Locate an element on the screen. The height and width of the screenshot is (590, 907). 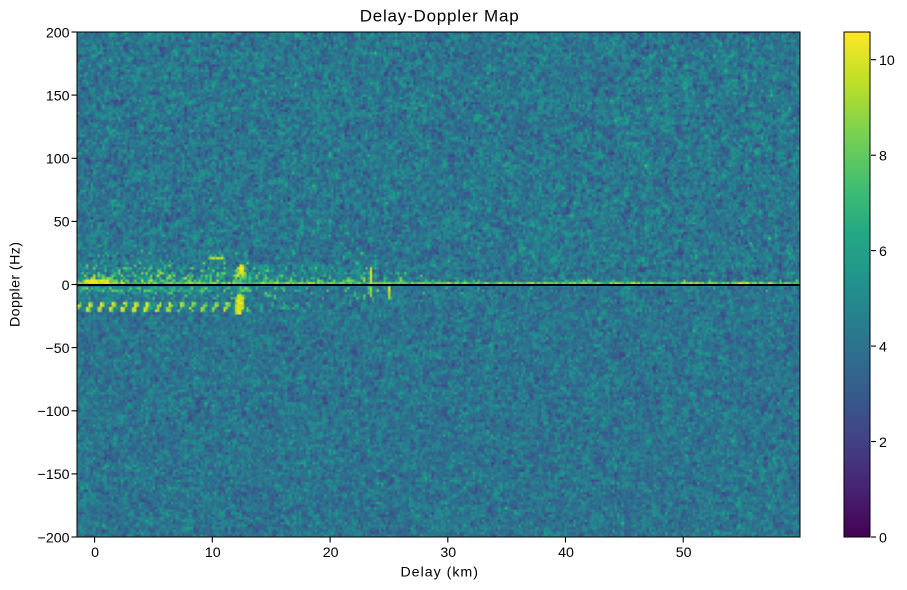
svg-text: 200 is located at coordinates (58, 33).